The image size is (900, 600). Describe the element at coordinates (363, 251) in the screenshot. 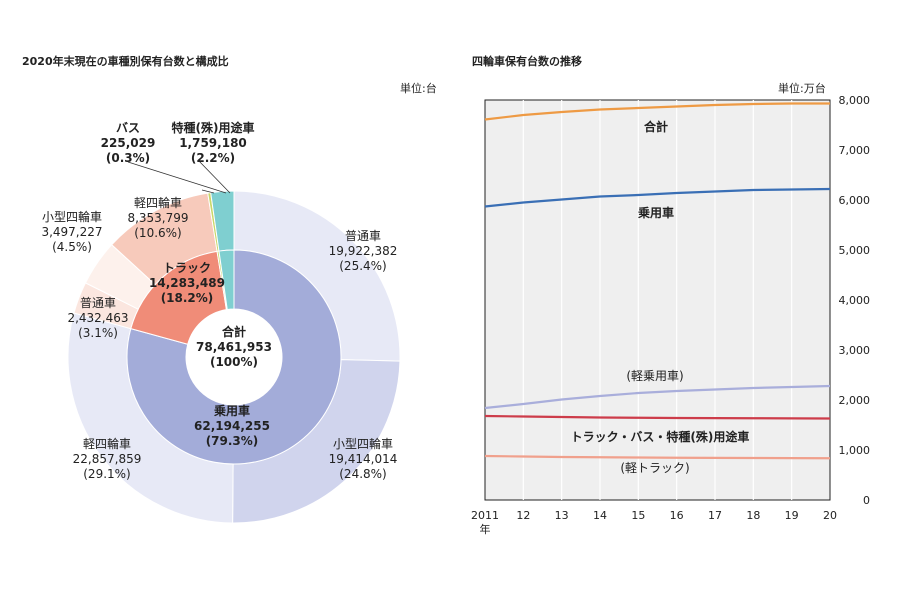

I see `outer-label-futsu-passenger: 普通車 19,922,382 (25.4%)` at that location.